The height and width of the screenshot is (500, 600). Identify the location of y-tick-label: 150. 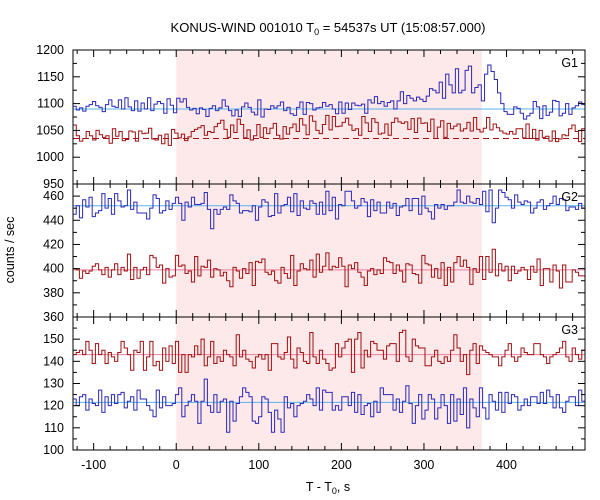
(53, 339).